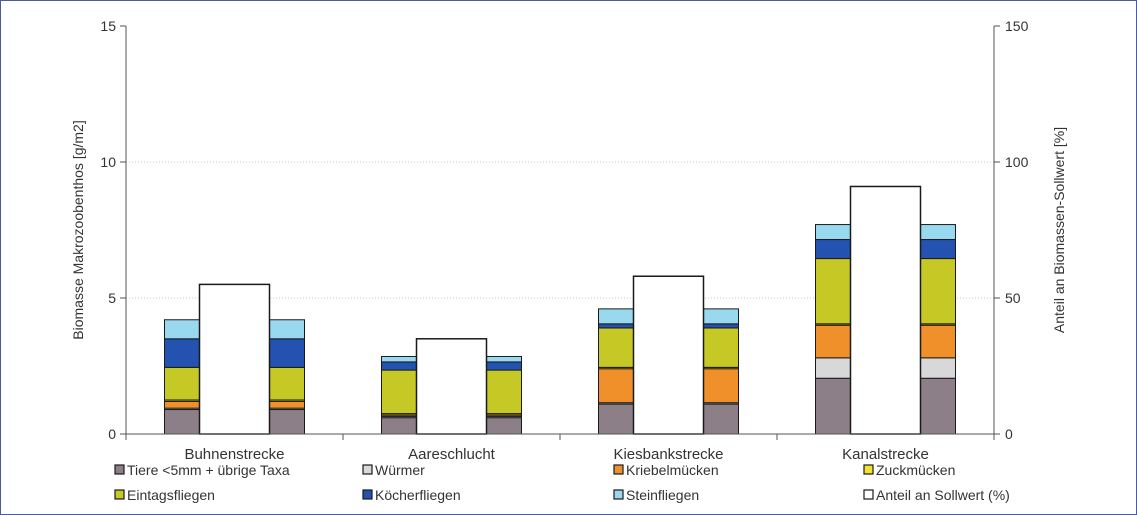 The width and height of the screenshot is (1137, 515). Describe the element at coordinates (885, 454) in the screenshot. I see `category-label: Kanalstrecke` at that location.